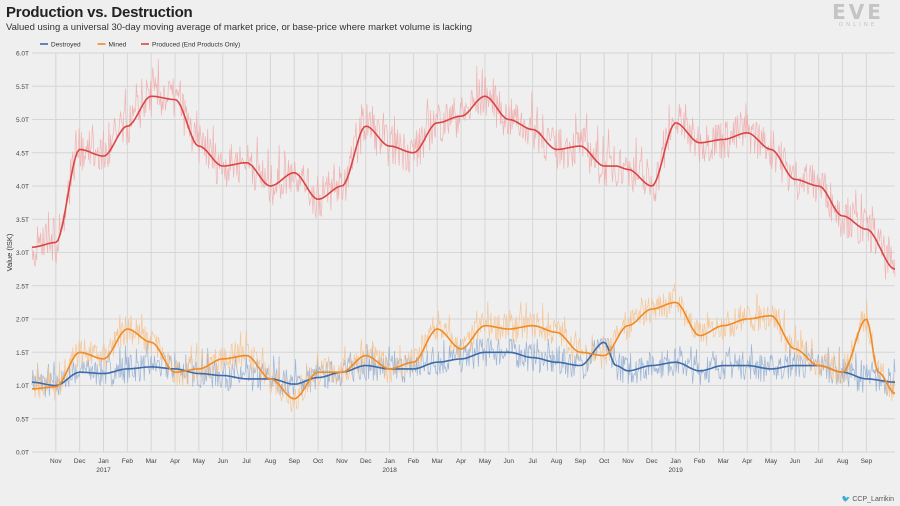  I want to click on y-tick-label: 0.5T, so click(22, 419).